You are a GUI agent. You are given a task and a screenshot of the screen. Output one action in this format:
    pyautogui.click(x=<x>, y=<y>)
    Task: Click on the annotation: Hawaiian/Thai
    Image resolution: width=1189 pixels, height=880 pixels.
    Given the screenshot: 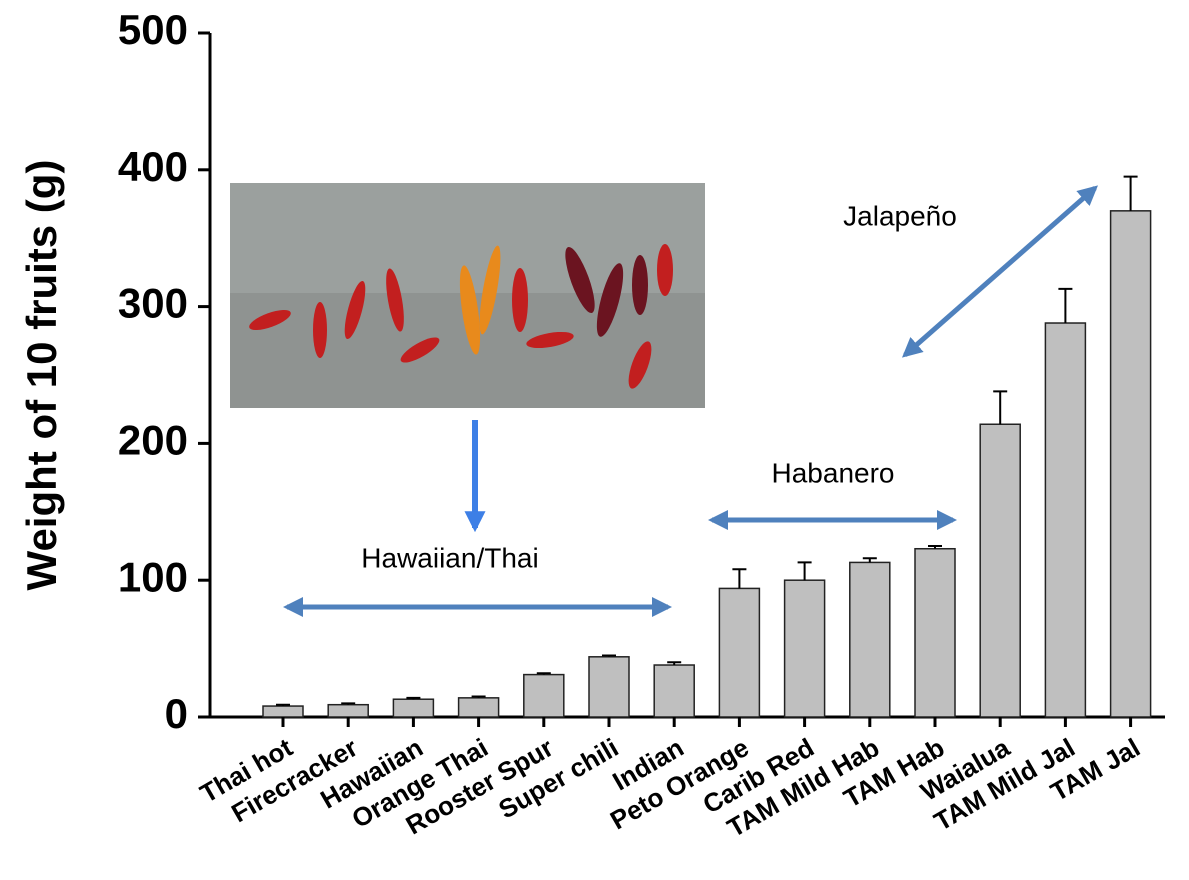 What is the action you would take?
    pyautogui.click(x=449, y=557)
    